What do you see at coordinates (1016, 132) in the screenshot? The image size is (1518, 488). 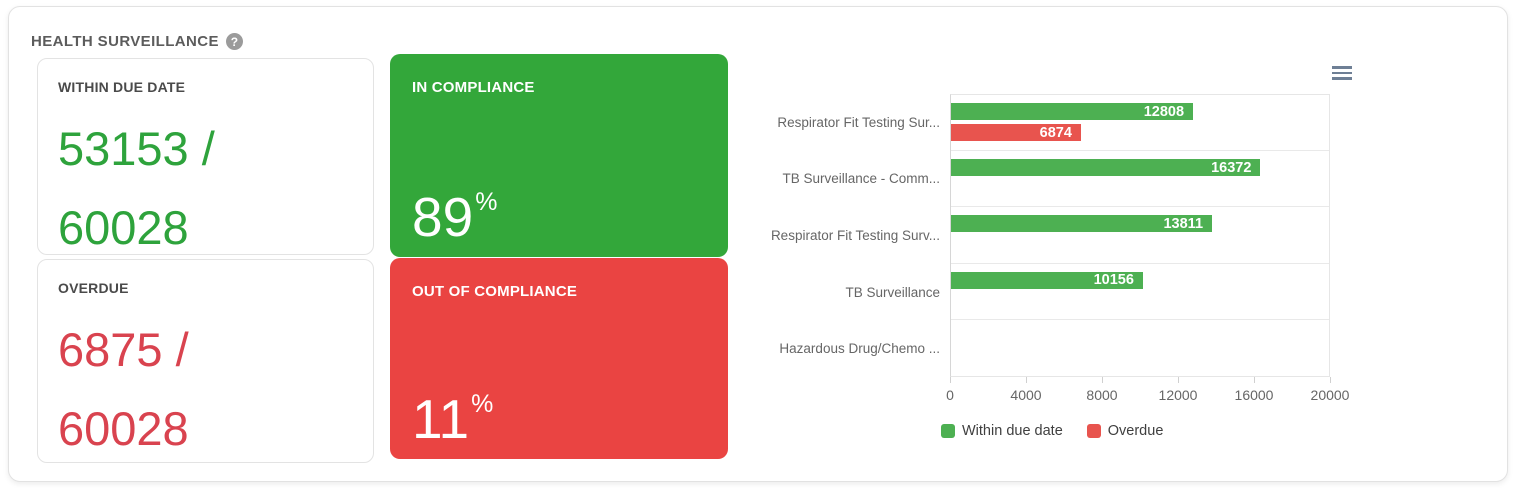 I see `bar-overdue: 6874` at bounding box center [1016, 132].